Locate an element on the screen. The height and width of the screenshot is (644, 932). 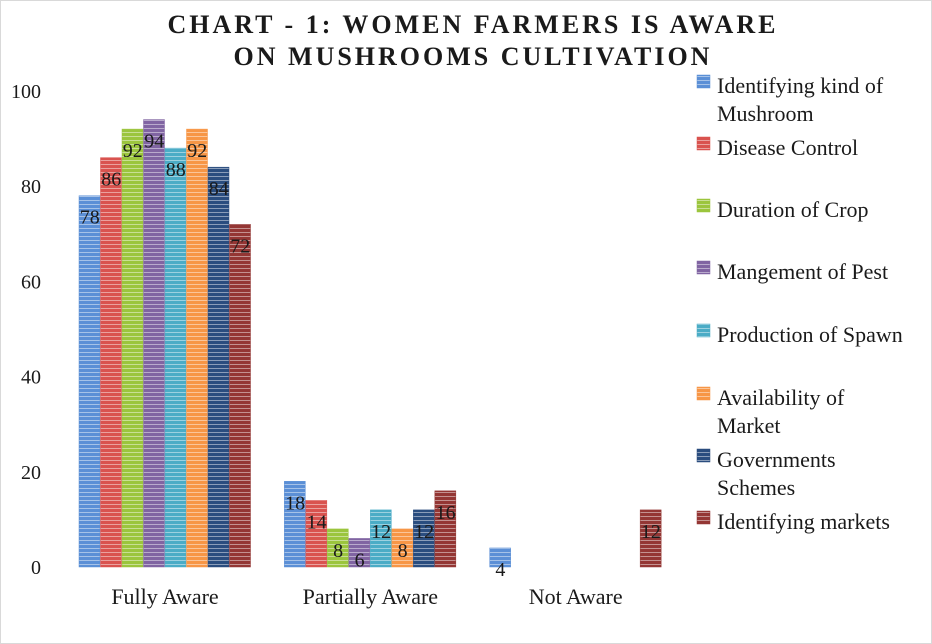
chart-title-line-1: CHART - 1: WOMEN FARMERS IS AWARE is located at coordinates (473, 24).